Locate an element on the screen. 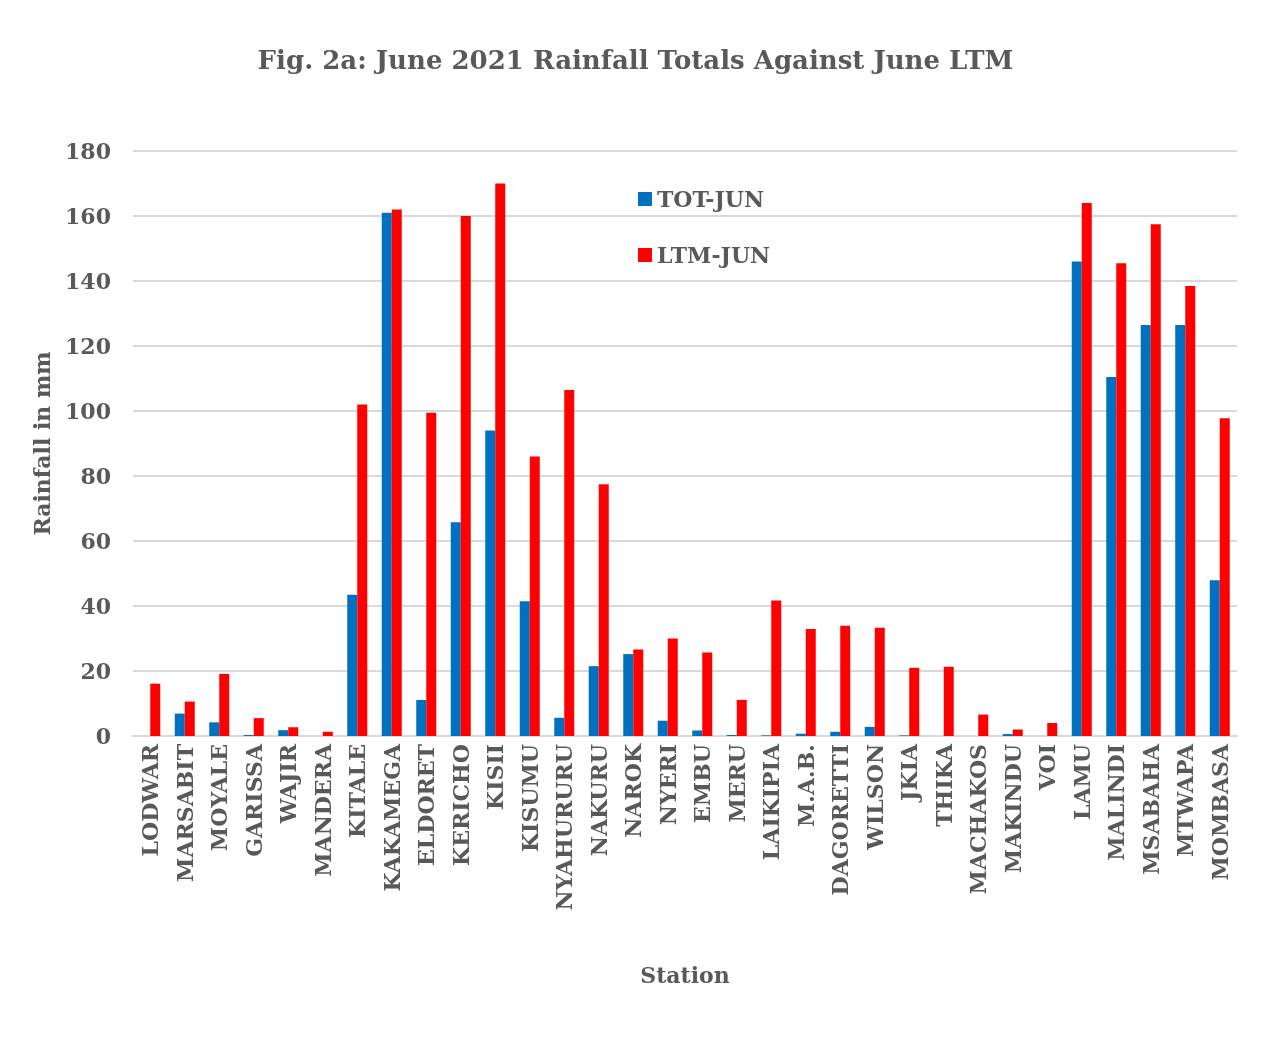  x-tick-label: LODWAR is located at coordinates (150, 800).